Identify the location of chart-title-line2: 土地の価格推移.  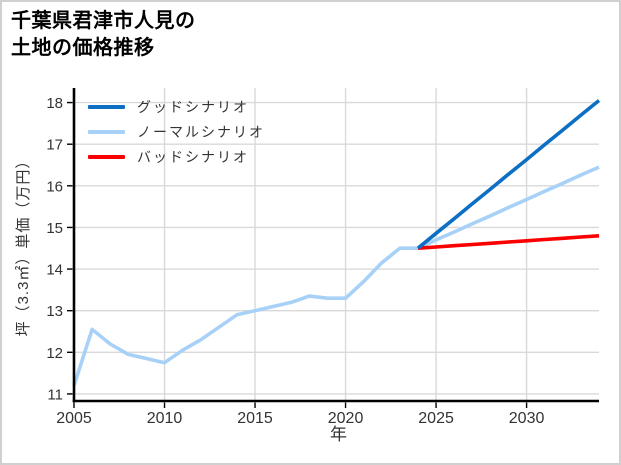
(83, 48).